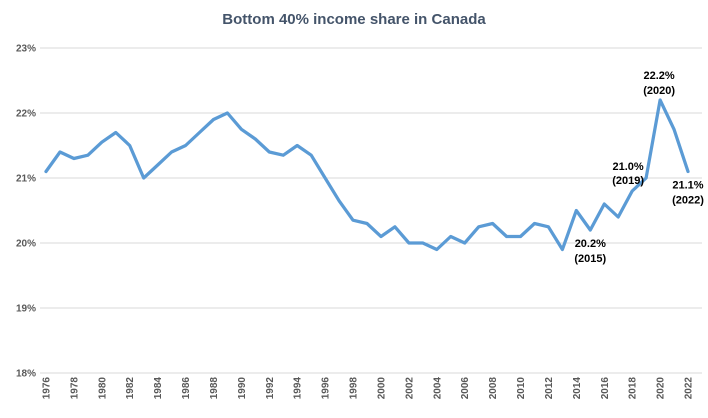 The height and width of the screenshot is (418, 708). I want to click on x-axis-tick-label: 1982, so click(130, 388).